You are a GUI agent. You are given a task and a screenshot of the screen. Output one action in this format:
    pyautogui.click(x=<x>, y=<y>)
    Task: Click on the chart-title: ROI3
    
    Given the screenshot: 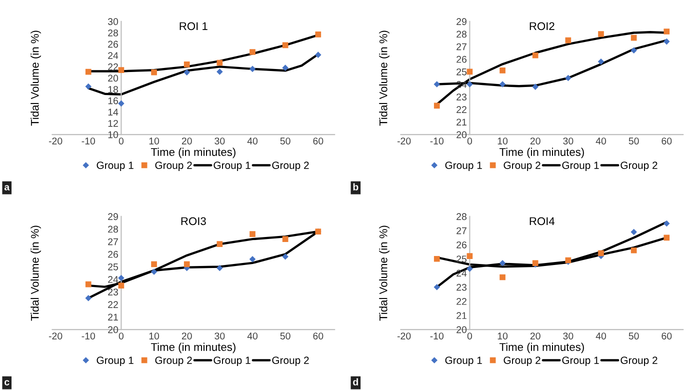 What is the action you would take?
    pyautogui.click(x=193, y=221)
    